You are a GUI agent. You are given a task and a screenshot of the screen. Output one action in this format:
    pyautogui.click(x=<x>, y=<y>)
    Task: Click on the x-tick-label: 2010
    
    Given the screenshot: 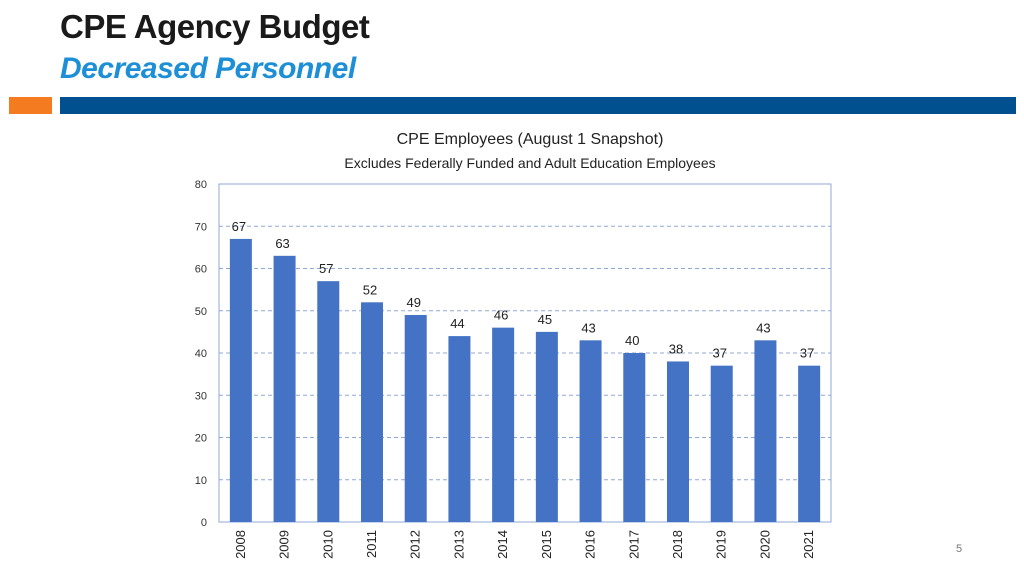 What is the action you would take?
    pyautogui.click(x=327, y=544)
    